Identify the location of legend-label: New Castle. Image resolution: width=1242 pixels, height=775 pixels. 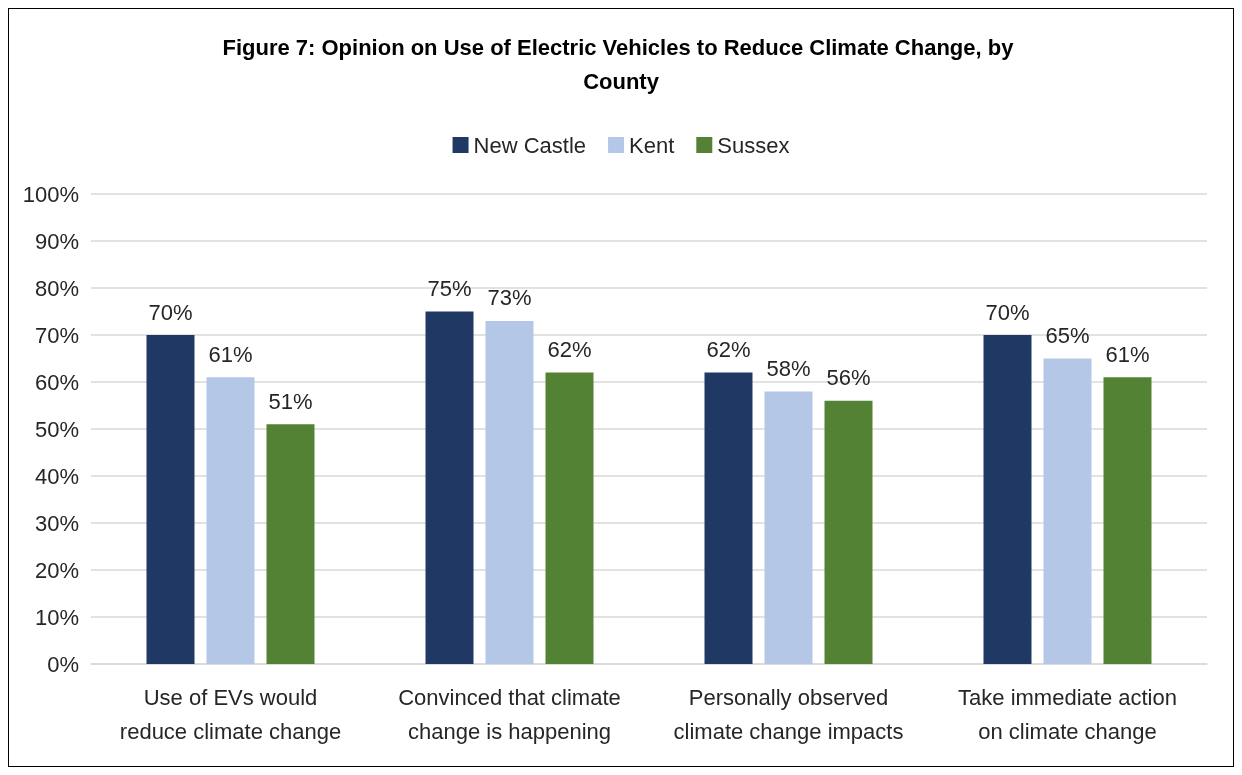
(530, 145).